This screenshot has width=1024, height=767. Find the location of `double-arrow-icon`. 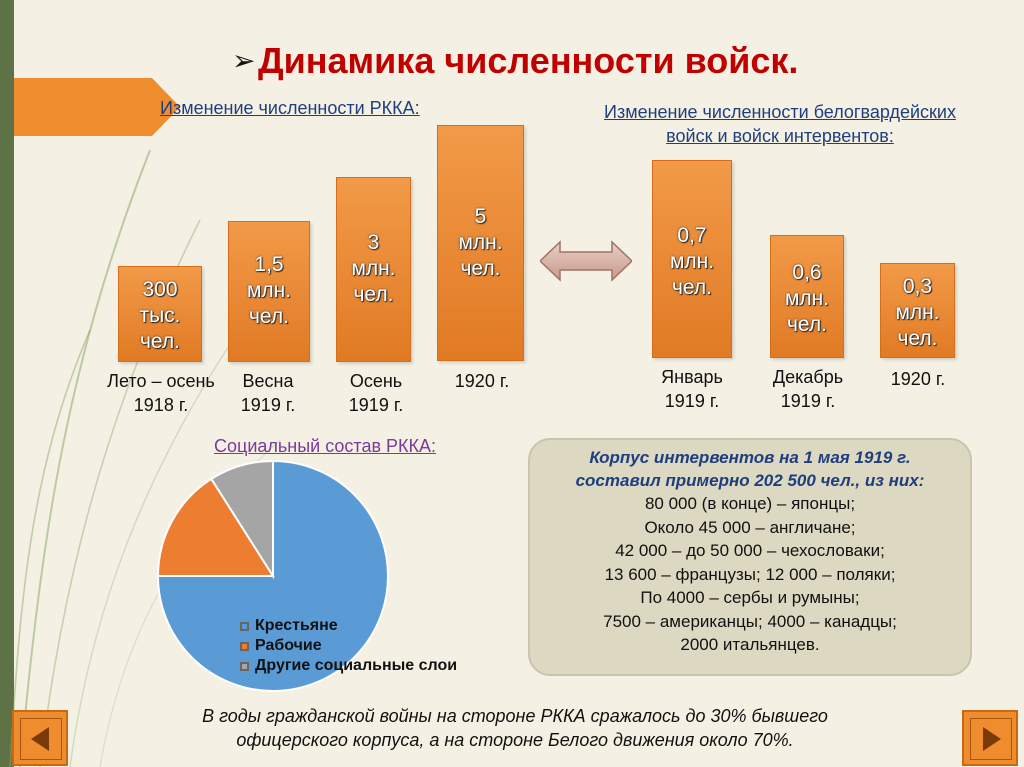

double-arrow-icon is located at coordinates (586, 261).